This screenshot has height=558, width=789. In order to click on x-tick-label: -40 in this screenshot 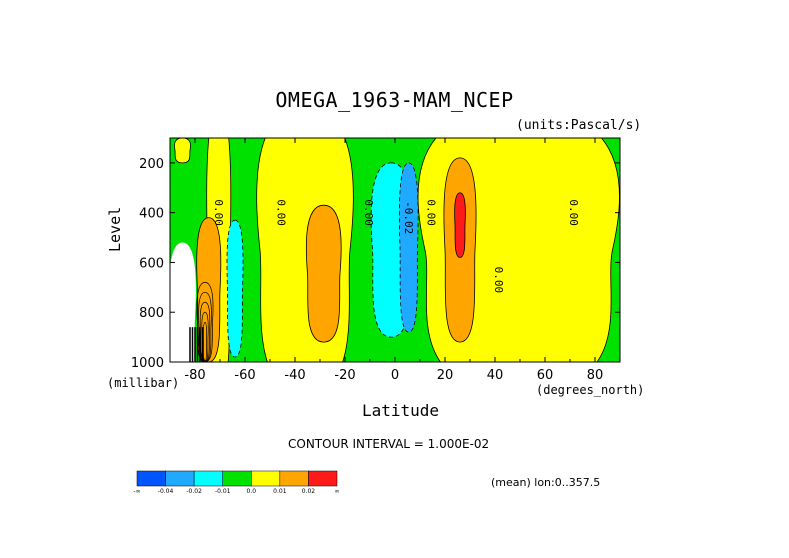, I will do `click(294, 375)`.